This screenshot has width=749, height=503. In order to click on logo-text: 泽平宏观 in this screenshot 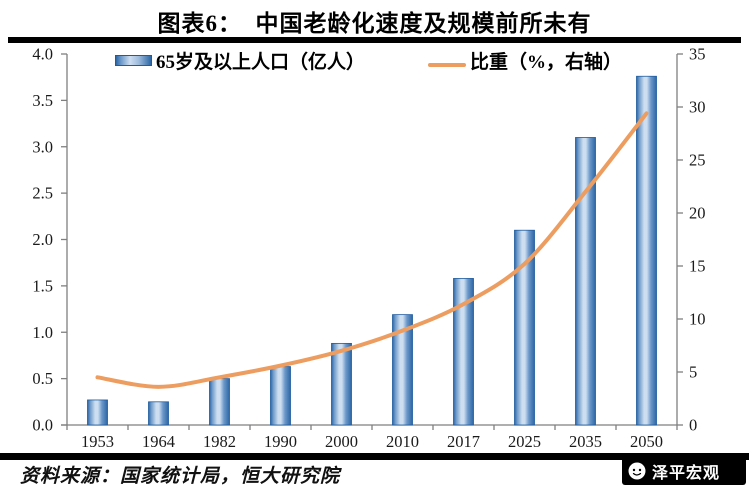, I will do `click(686, 473)`.